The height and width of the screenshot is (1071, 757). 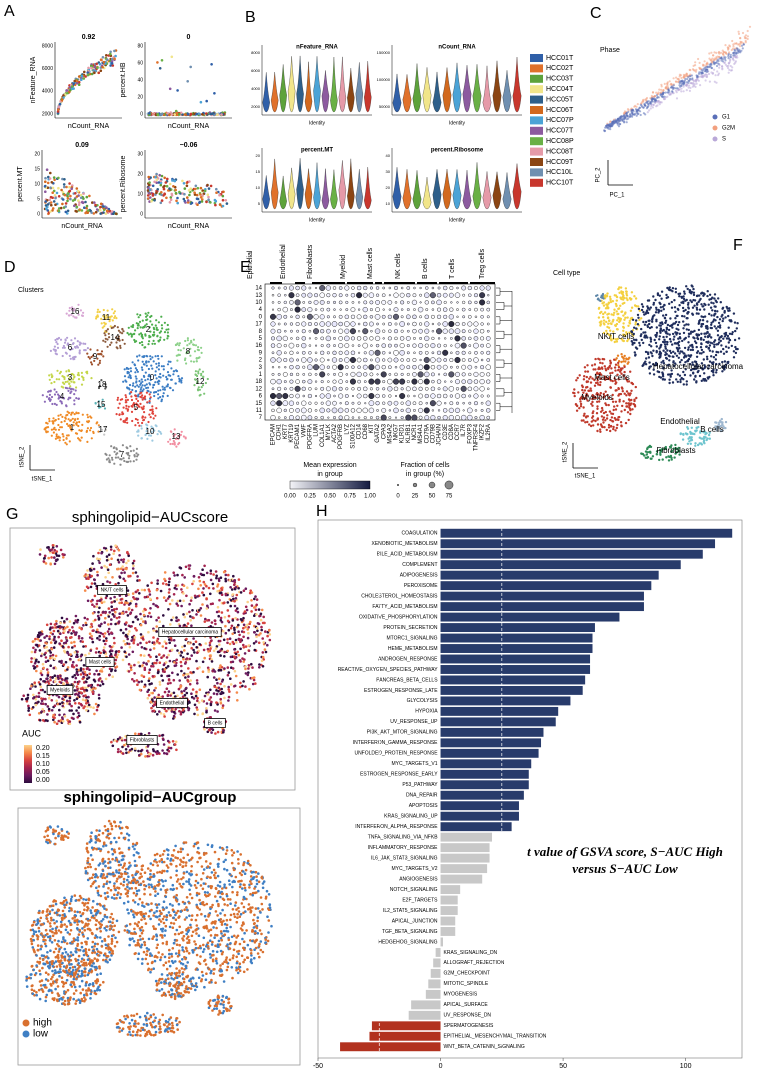 I want to click on legend-label: HCC10L, so click(x=559, y=172).